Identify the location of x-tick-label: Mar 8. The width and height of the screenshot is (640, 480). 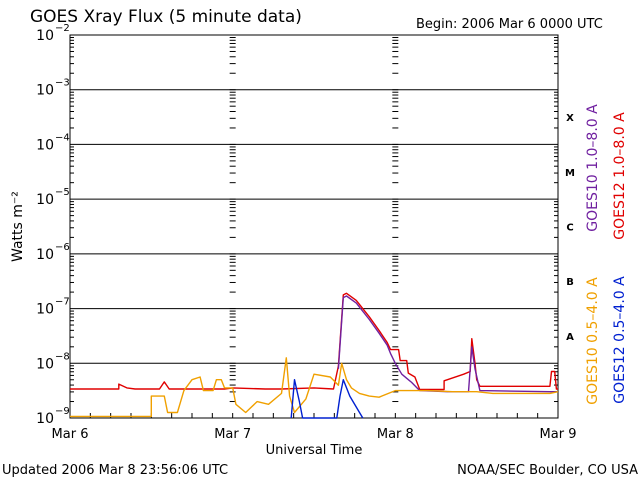
(395, 434).